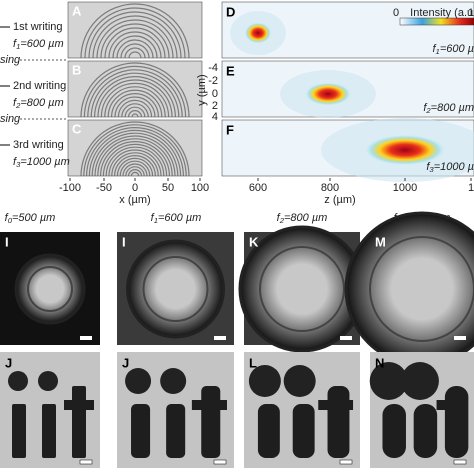 The width and height of the screenshot is (474, 474). I want to click on focal-rest: =800 µm, so click(305, 218).